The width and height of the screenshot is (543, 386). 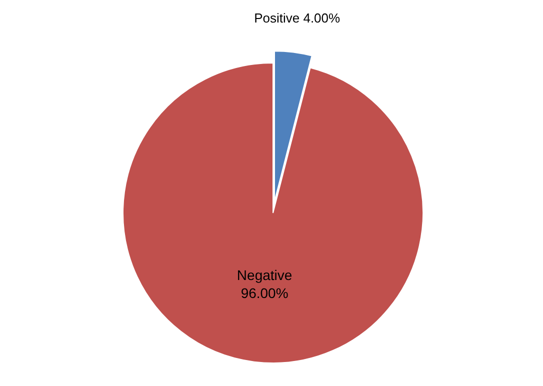 What do you see at coordinates (264, 274) in the screenshot?
I see `slice-label: Negative` at bounding box center [264, 274].